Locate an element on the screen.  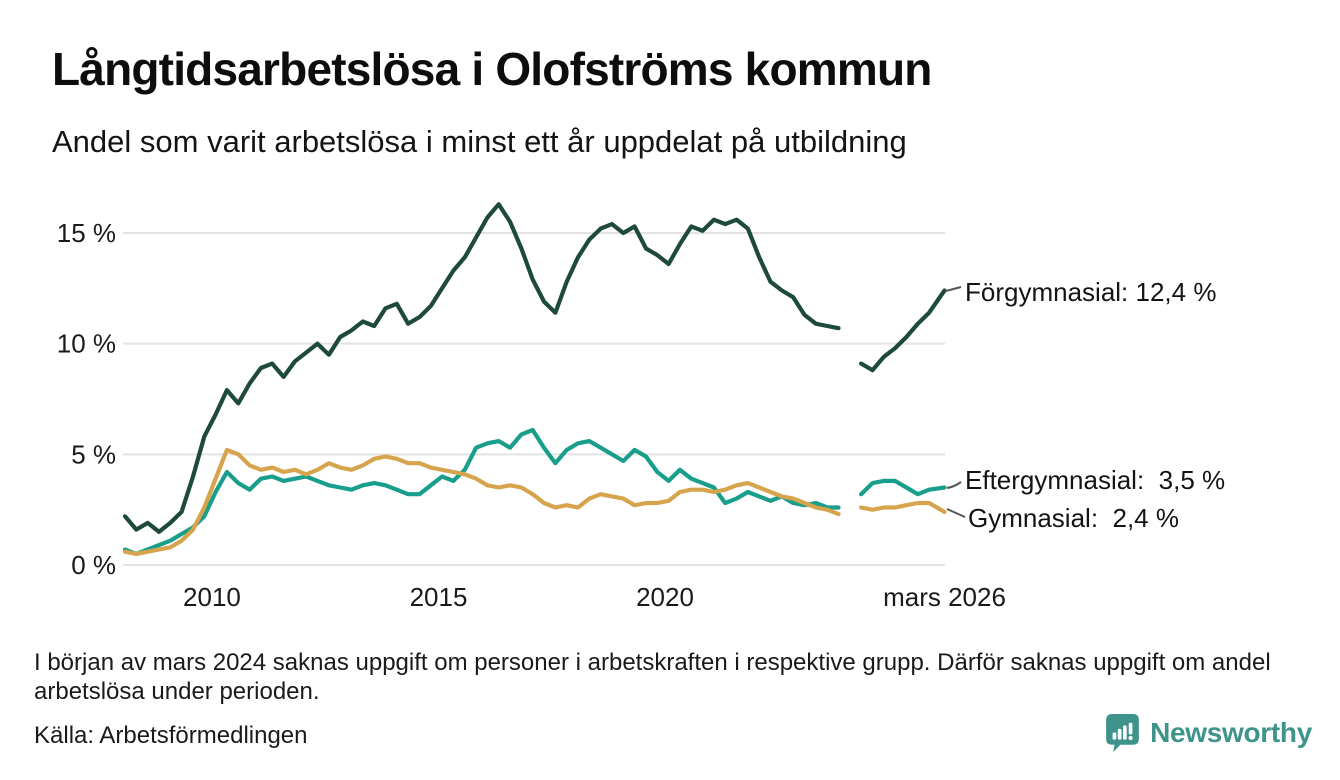
label-connector-gymnasial is located at coordinates (956, 513).